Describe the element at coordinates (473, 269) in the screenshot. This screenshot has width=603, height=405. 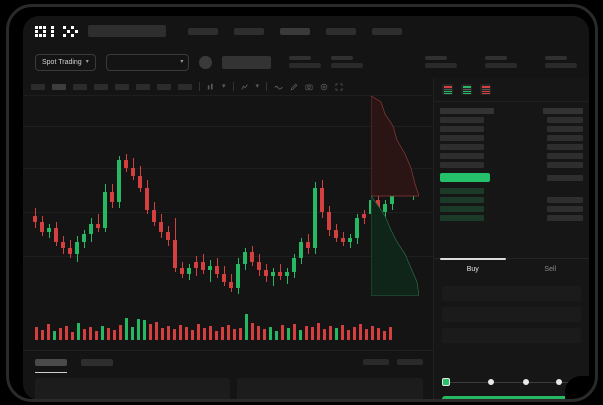
I see `tab-buy: Buy` at that location.